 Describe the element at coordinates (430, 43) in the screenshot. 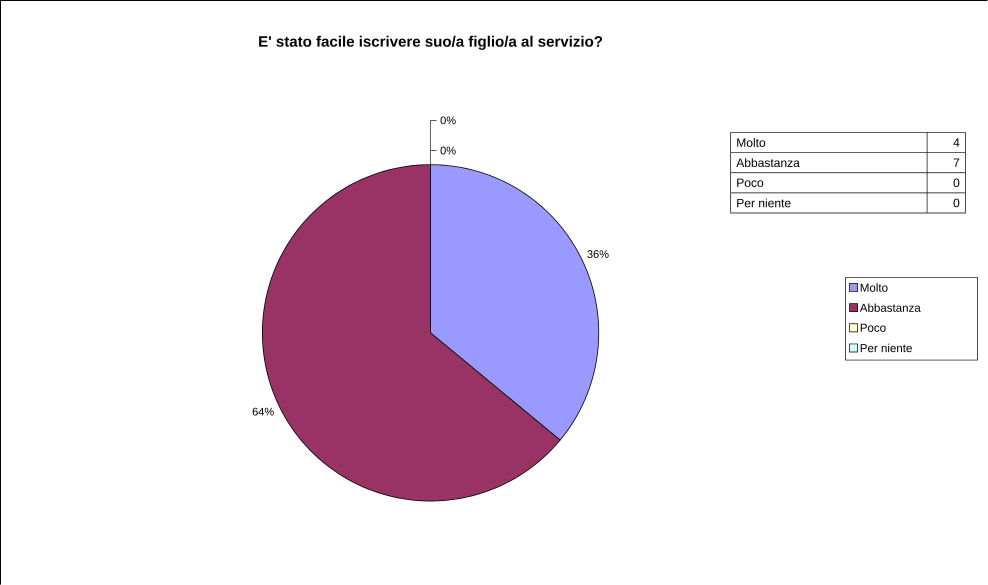

I see `chart-title: E' stato facile iscrivere suo/a figlio/a al servizio?` at that location.